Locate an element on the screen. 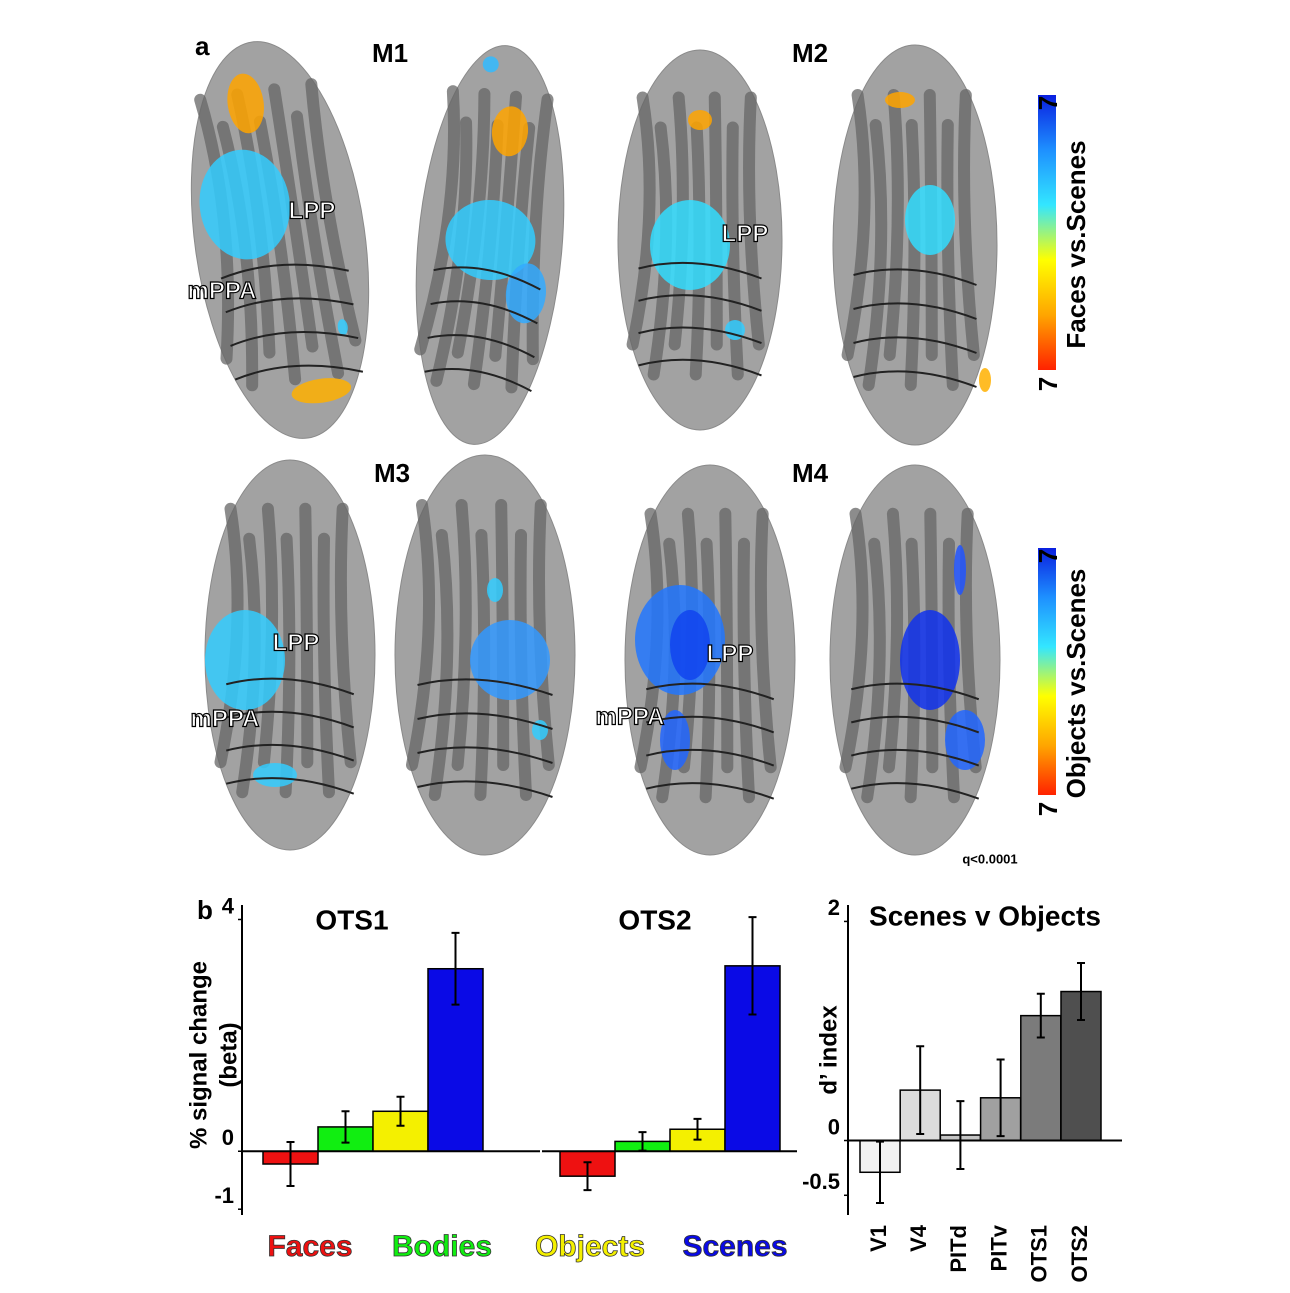 This screenshot has height=1293, width=1290. colorbar-title: Faces vs.Scenes is located at coordinates (1076, 244).